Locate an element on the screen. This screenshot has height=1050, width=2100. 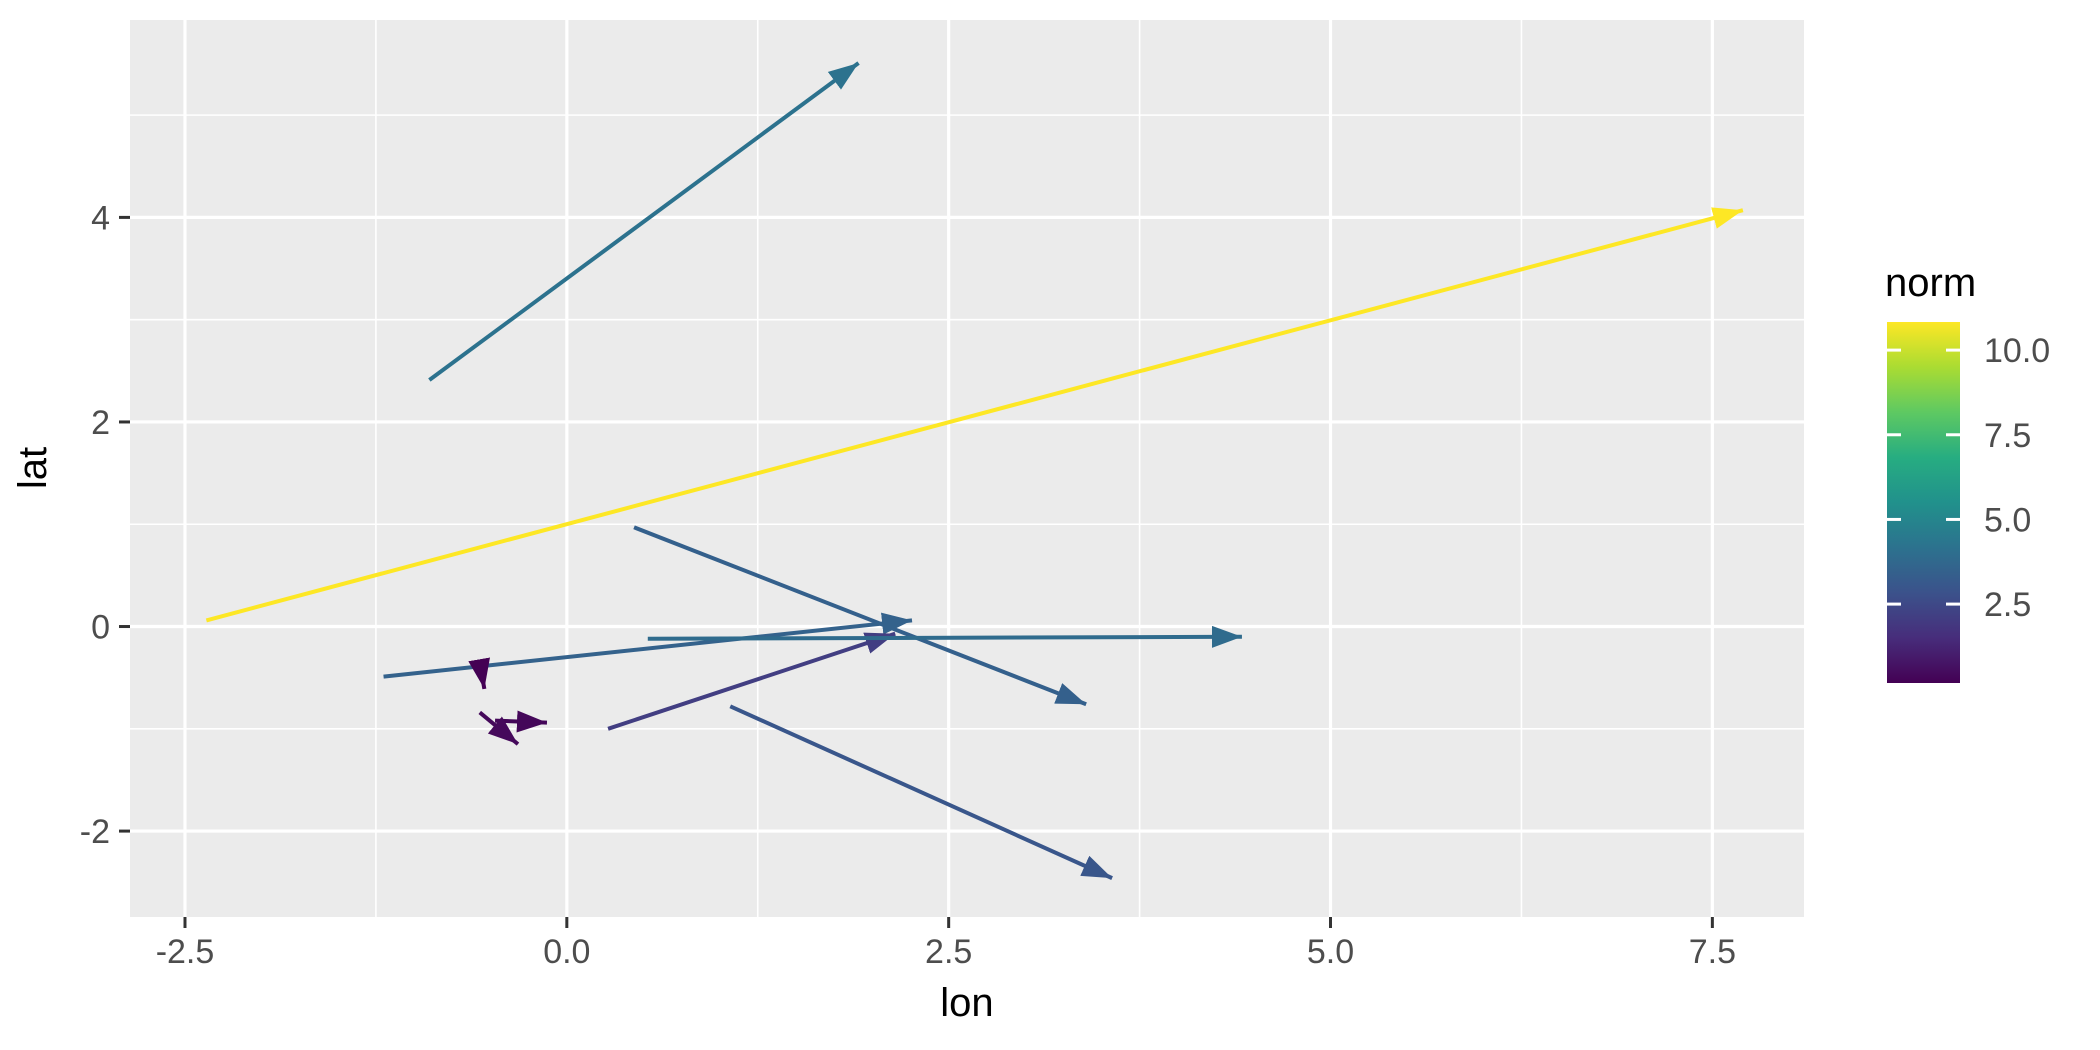
legend-tick-label: 7.5 is located at coordinates (2007, 436).